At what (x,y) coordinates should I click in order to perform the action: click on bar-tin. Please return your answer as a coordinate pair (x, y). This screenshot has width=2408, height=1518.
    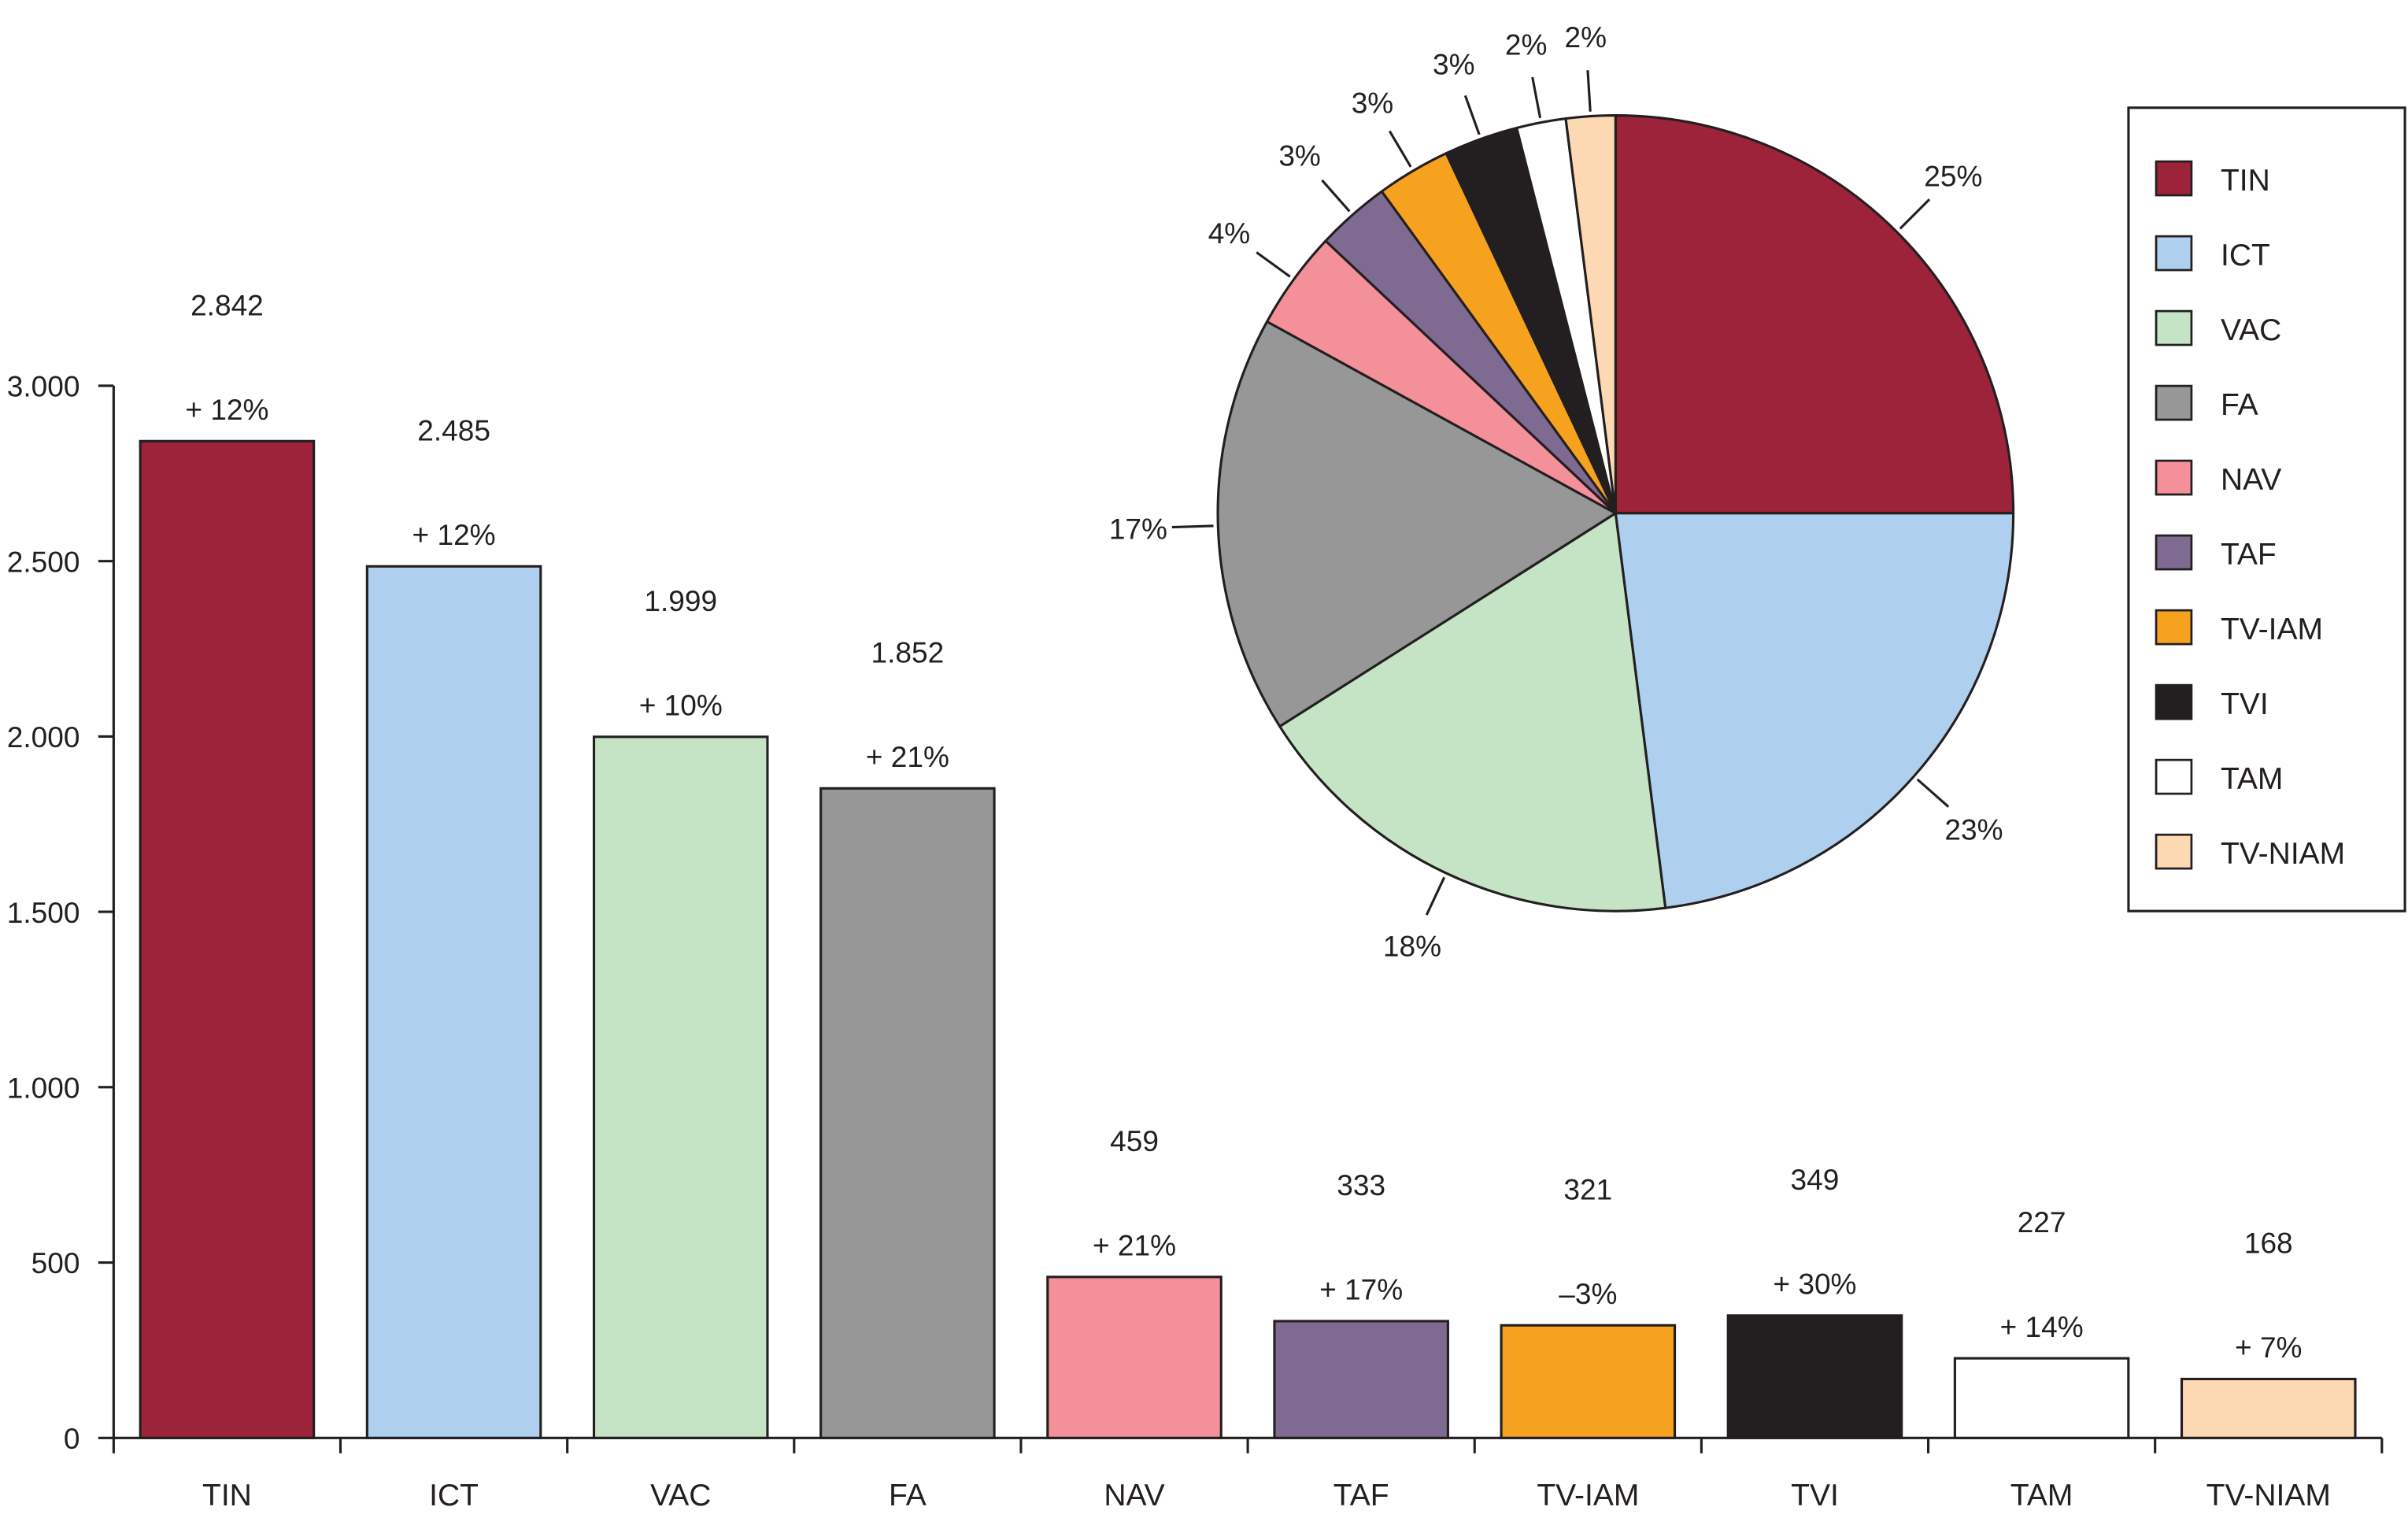
    Looking at the image, I should click on (228, 939).